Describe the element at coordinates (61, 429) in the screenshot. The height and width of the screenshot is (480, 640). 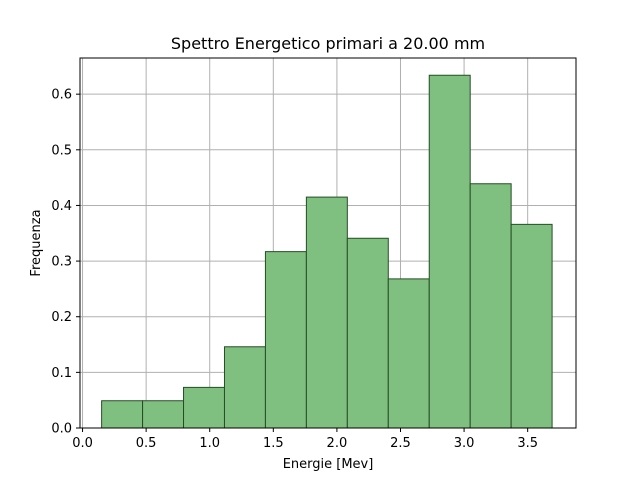
I see `y-tick-label: 0.0` at that location.